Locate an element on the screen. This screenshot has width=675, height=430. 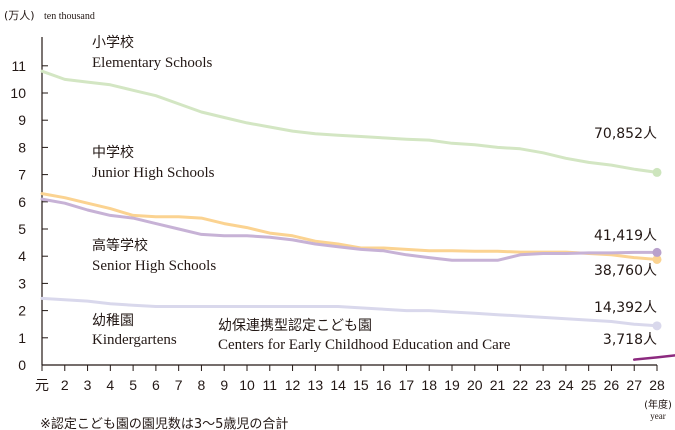
y-tick-label: 7 is located at coordinates (22, 175).